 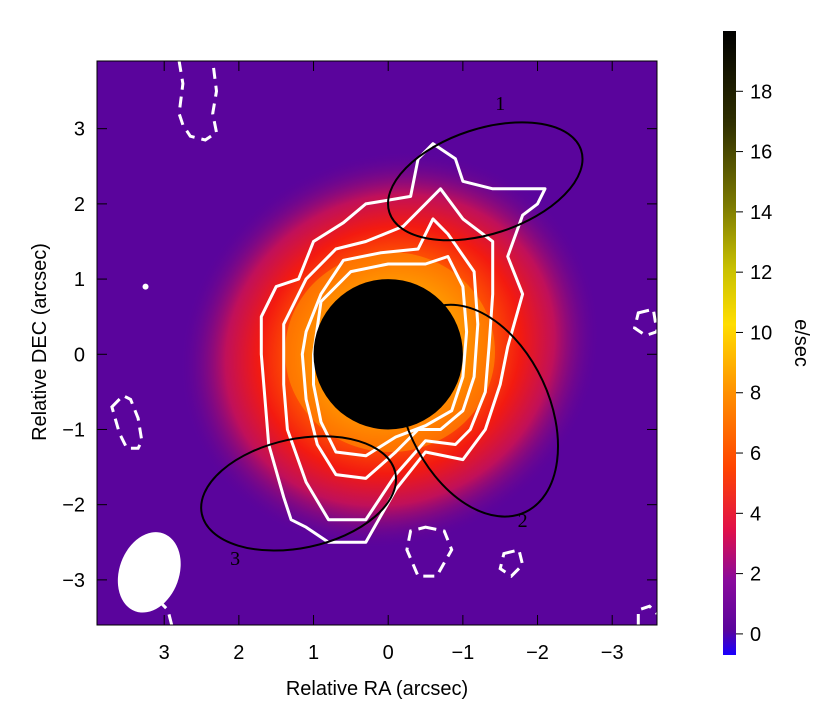 What do you see at coordinates (523, 521) in the screenshot?
I see `region-2-label: 2` at bounding box center [523, 521].